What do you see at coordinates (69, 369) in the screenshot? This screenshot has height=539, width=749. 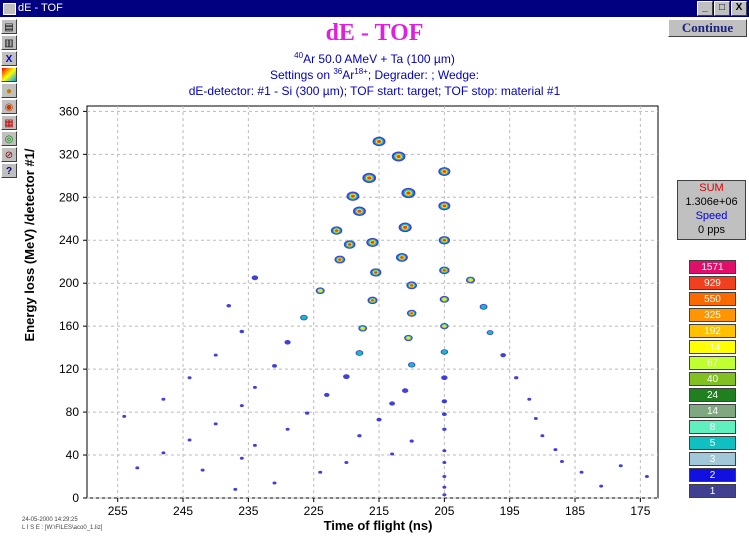 I see `y-tick-label: 120` at bounding box center [69, 369].